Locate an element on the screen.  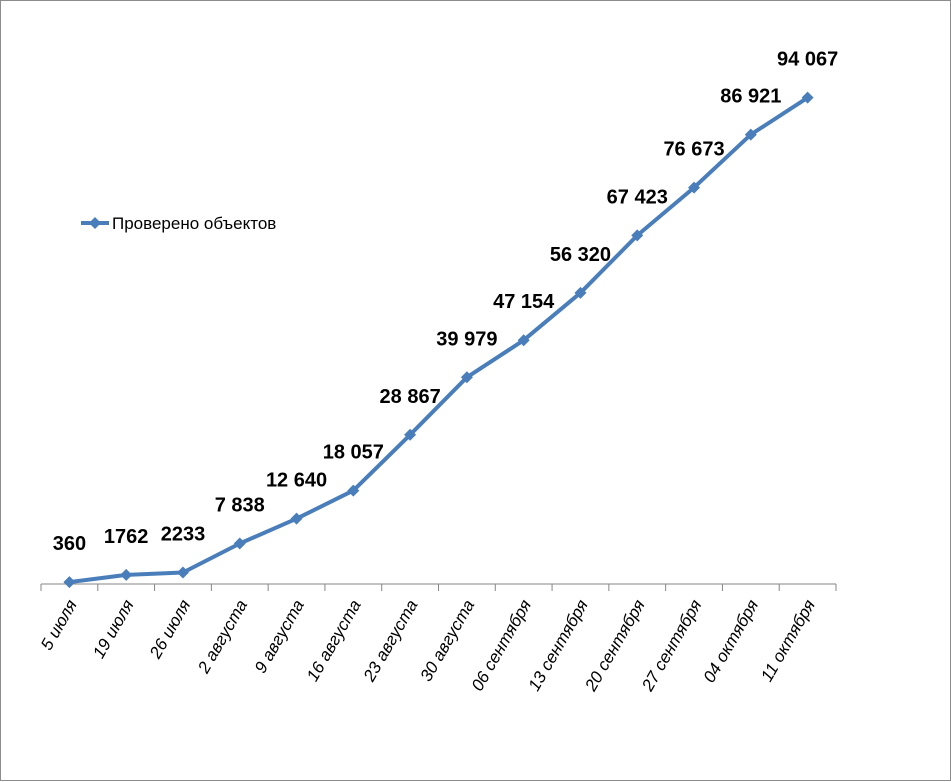
data-label: 2233 is located at coordinates (183, 534).